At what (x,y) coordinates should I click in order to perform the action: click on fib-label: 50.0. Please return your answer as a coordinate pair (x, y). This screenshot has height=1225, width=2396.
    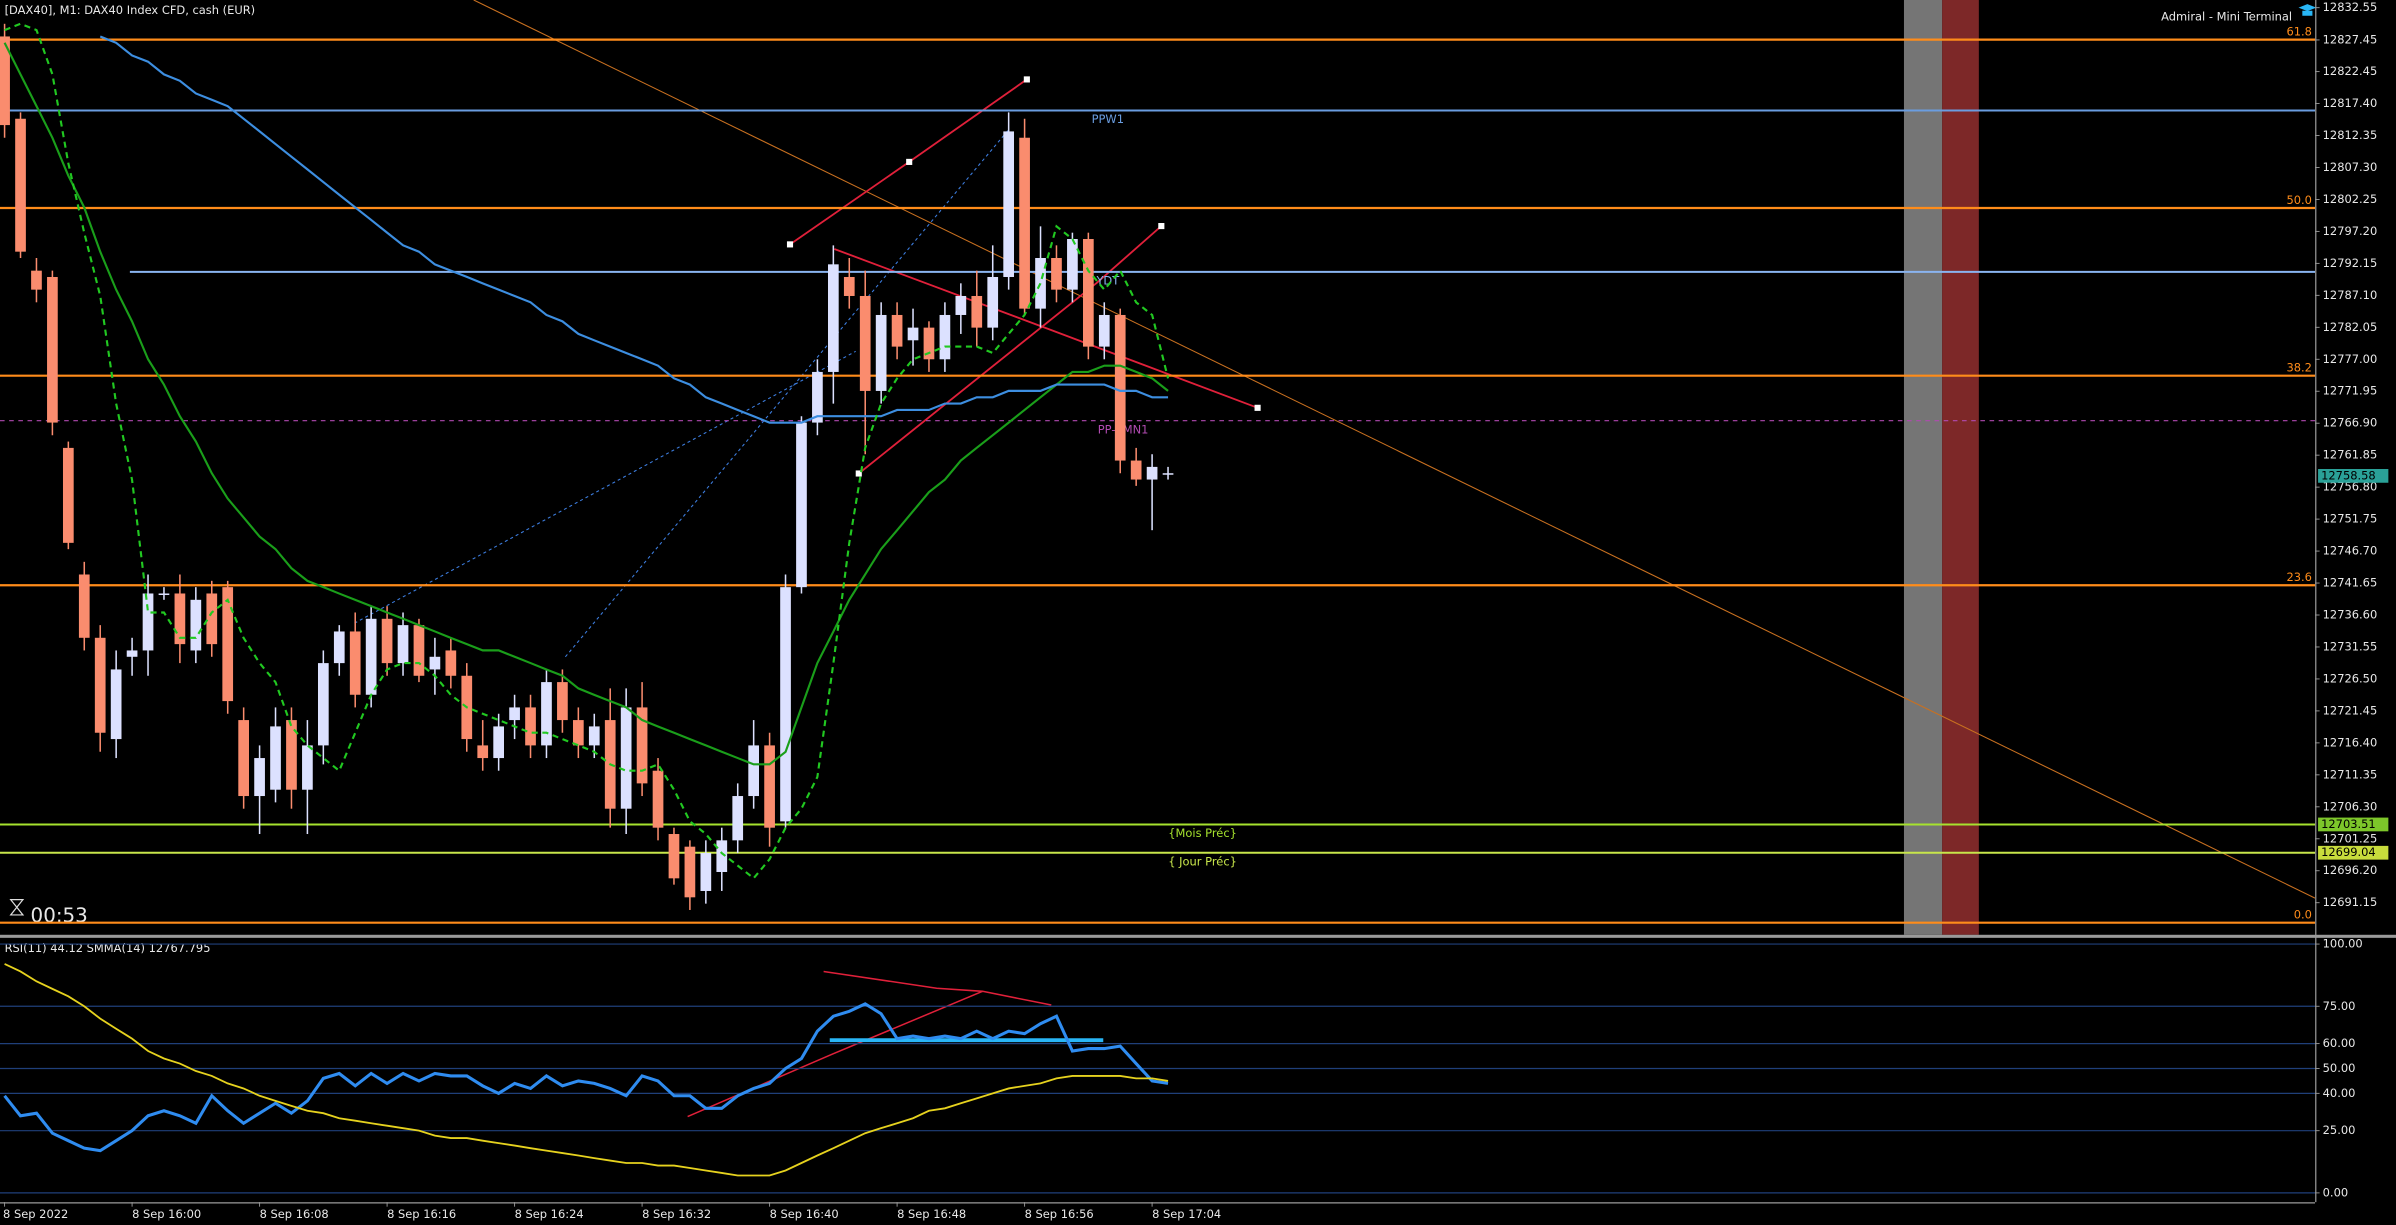
    Looking at the image, I should click on (2298, 200).